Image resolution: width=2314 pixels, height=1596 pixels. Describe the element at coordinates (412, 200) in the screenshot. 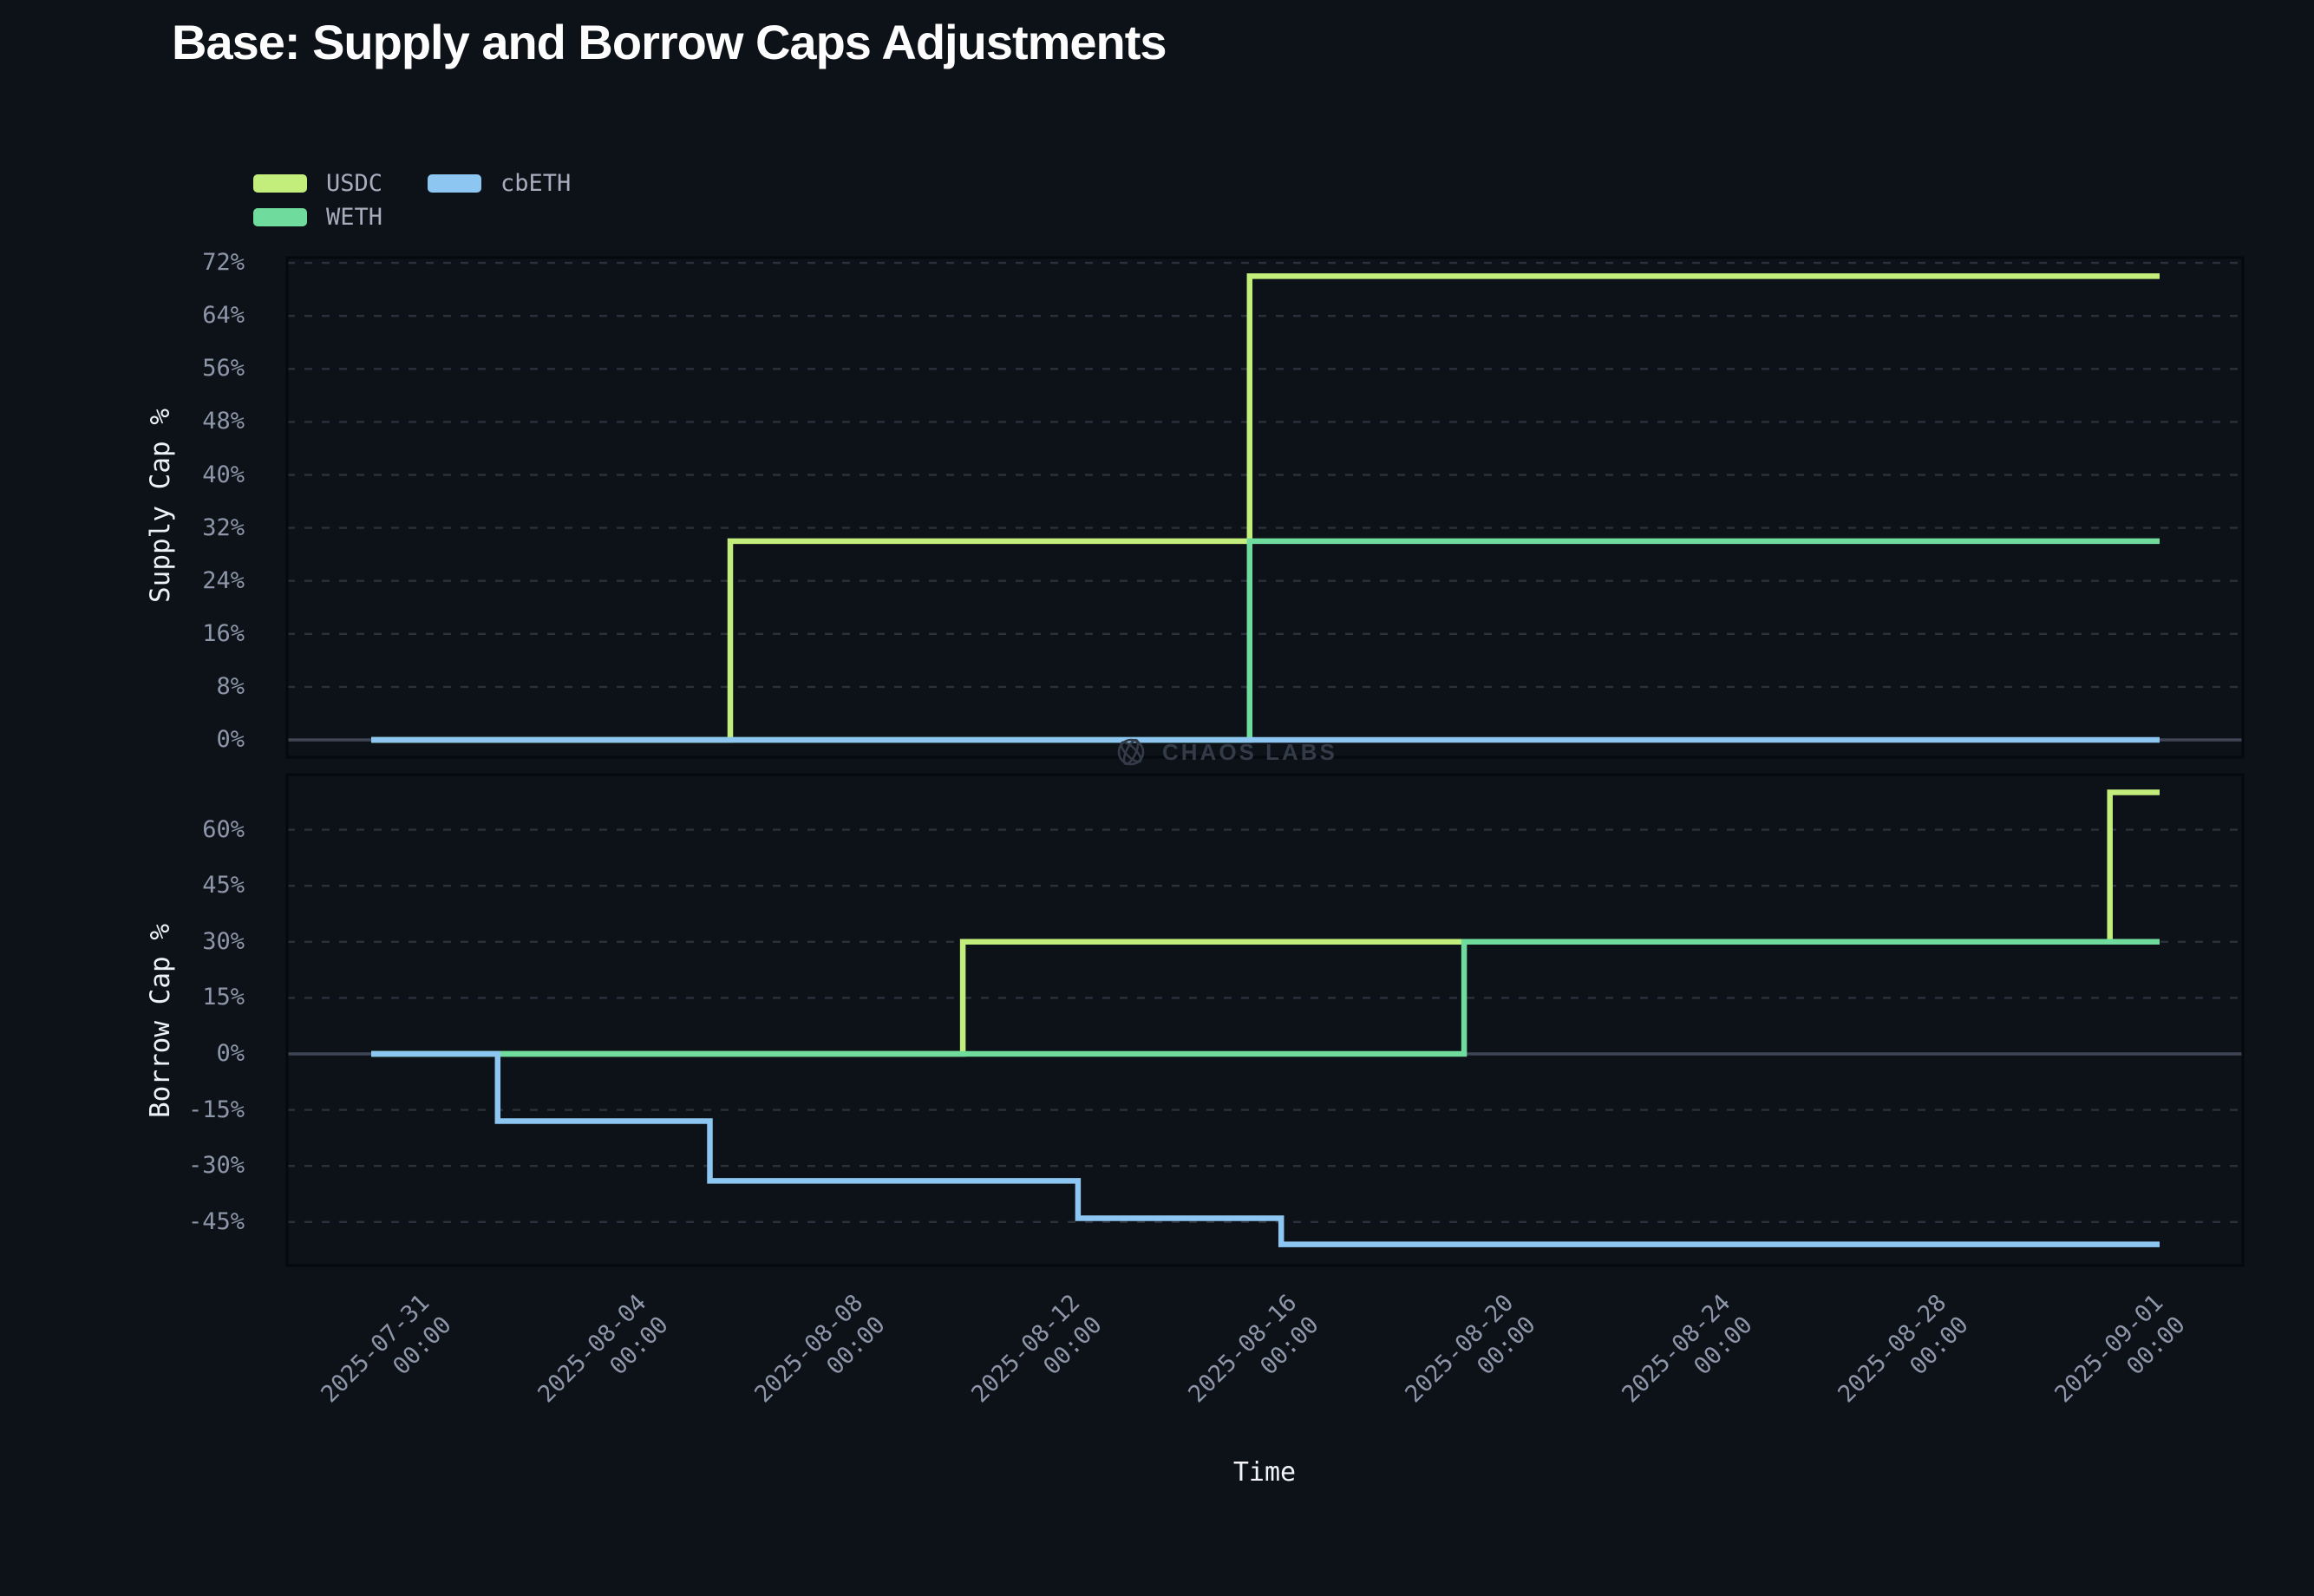

I see `chart-legend: USDC WETH cbETH` at that location.